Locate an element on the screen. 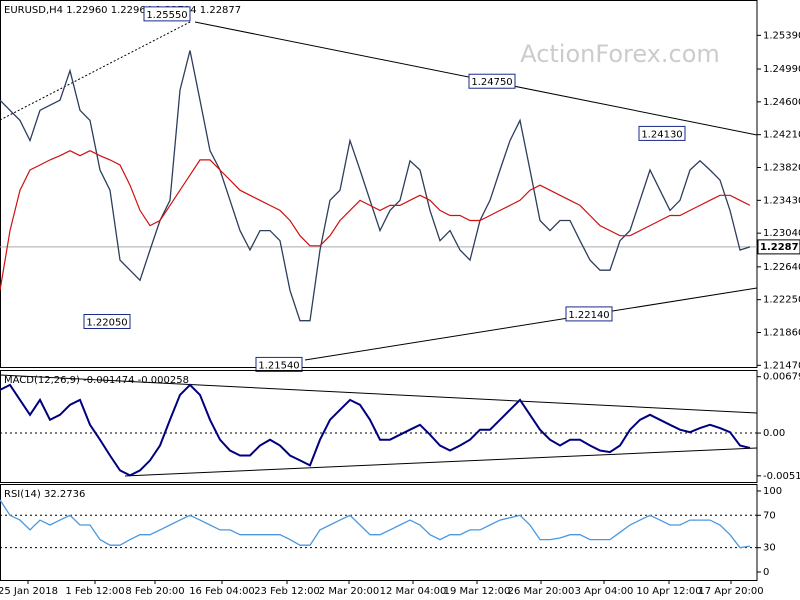 This screenshot has width=800, height=600. x-tick-label: 19 Mar 12:00 is located at coordinates (477, 591).